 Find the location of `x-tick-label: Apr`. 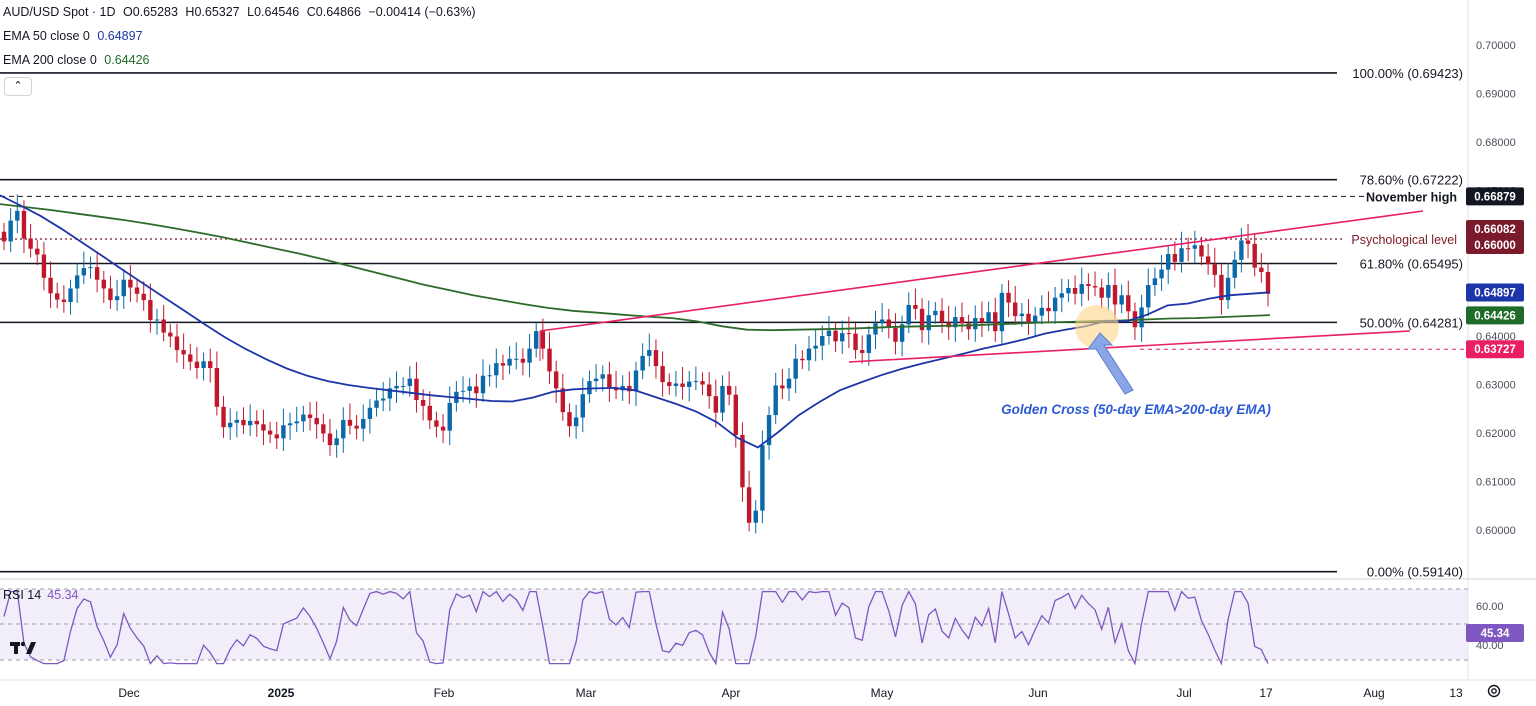

x-tick-label: Apr is located at coordinates (731, 693).